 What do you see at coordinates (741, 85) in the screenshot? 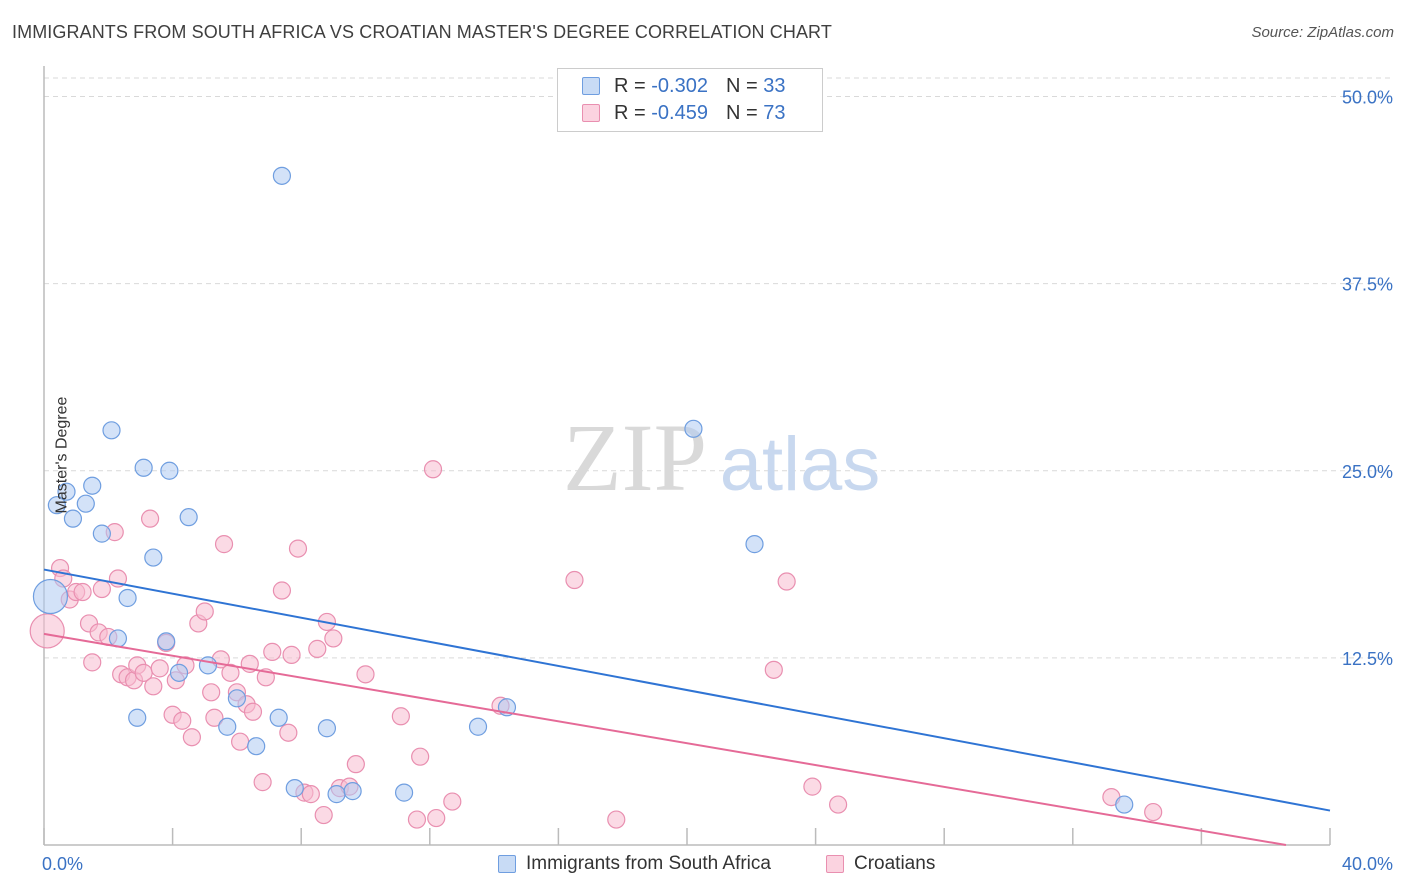
I see `n-label: N =` at bounding box center [741, 85].